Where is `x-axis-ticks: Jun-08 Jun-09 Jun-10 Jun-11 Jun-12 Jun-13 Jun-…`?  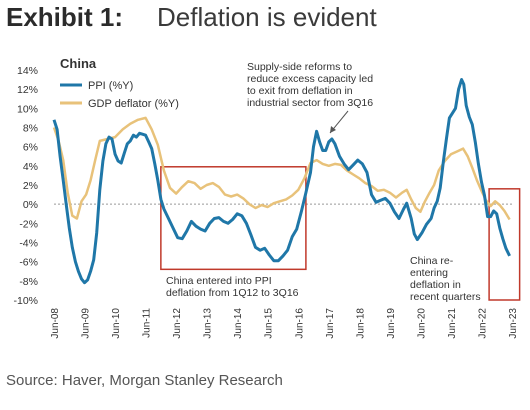
x-axis-ticks: Jun-08 Jun-09 Jun-10 Jun-11 Jun-12 Jun-13 Jun-… is located at coordinates (284, 323).